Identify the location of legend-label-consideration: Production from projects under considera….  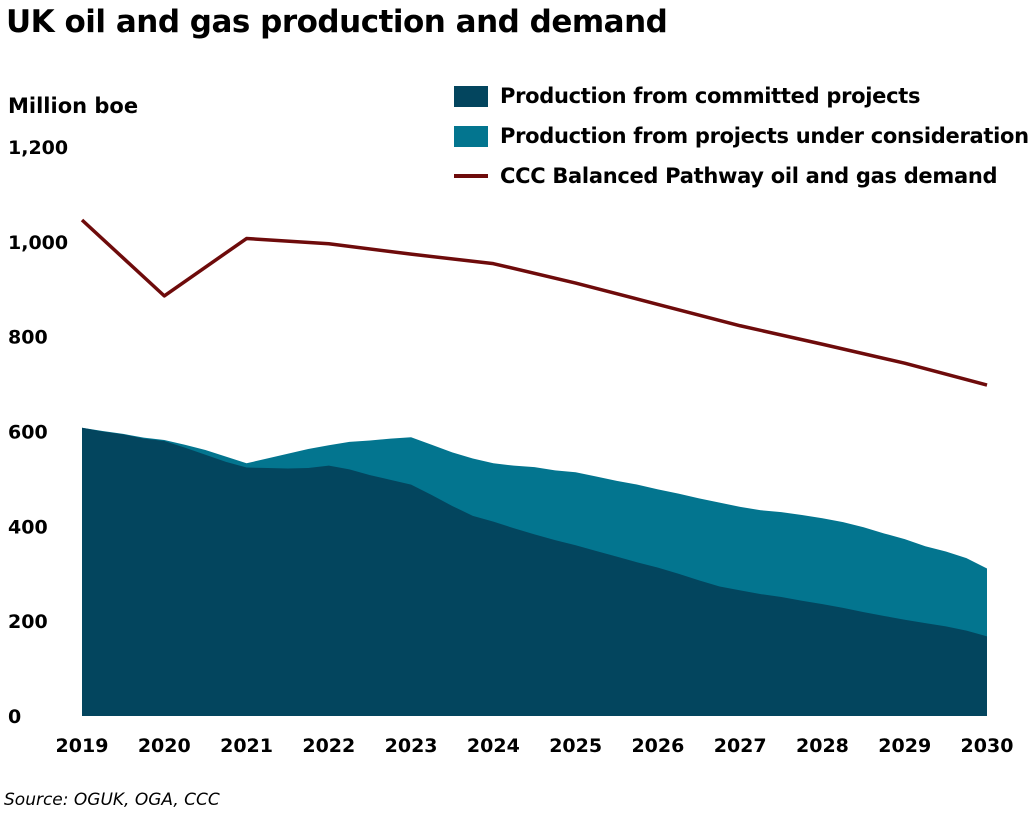
(764, 136).